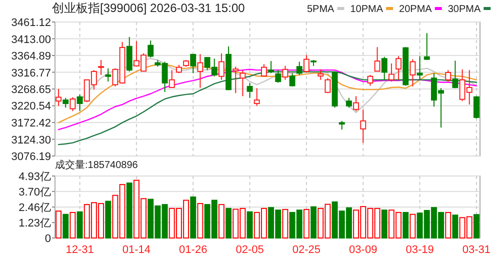 The height and width of the screenshot is (260, 500). I want to click on x-tick-label: 02-25, so click(306, 250).